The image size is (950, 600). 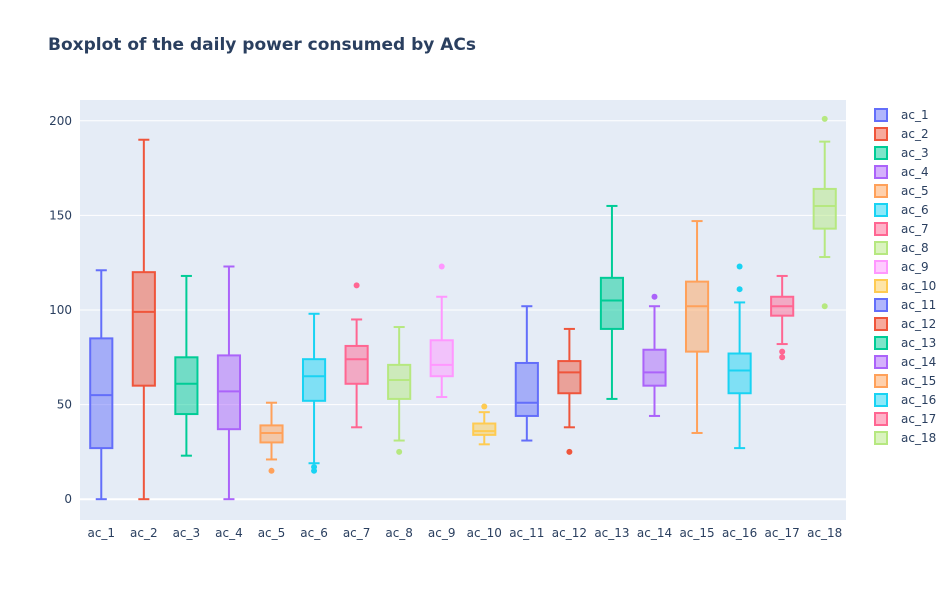 What do you see at coordinates (484, 533) in the screenshot?
I see `x-tick-label: ac_10` at bounding box center [484, 533].